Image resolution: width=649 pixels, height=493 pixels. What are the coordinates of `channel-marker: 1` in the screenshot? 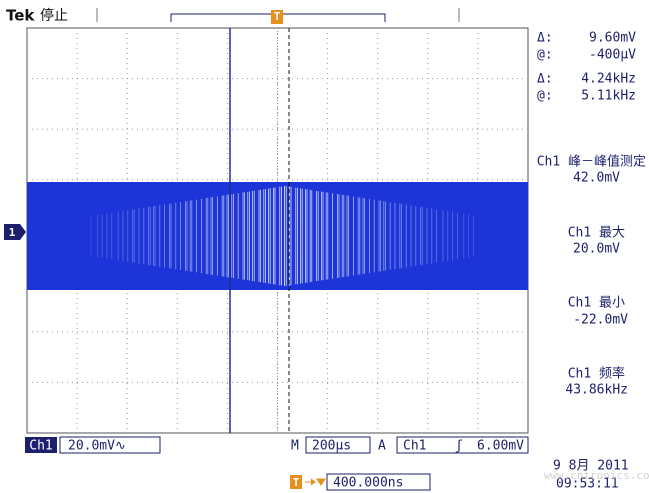 It's located at (15, 232).